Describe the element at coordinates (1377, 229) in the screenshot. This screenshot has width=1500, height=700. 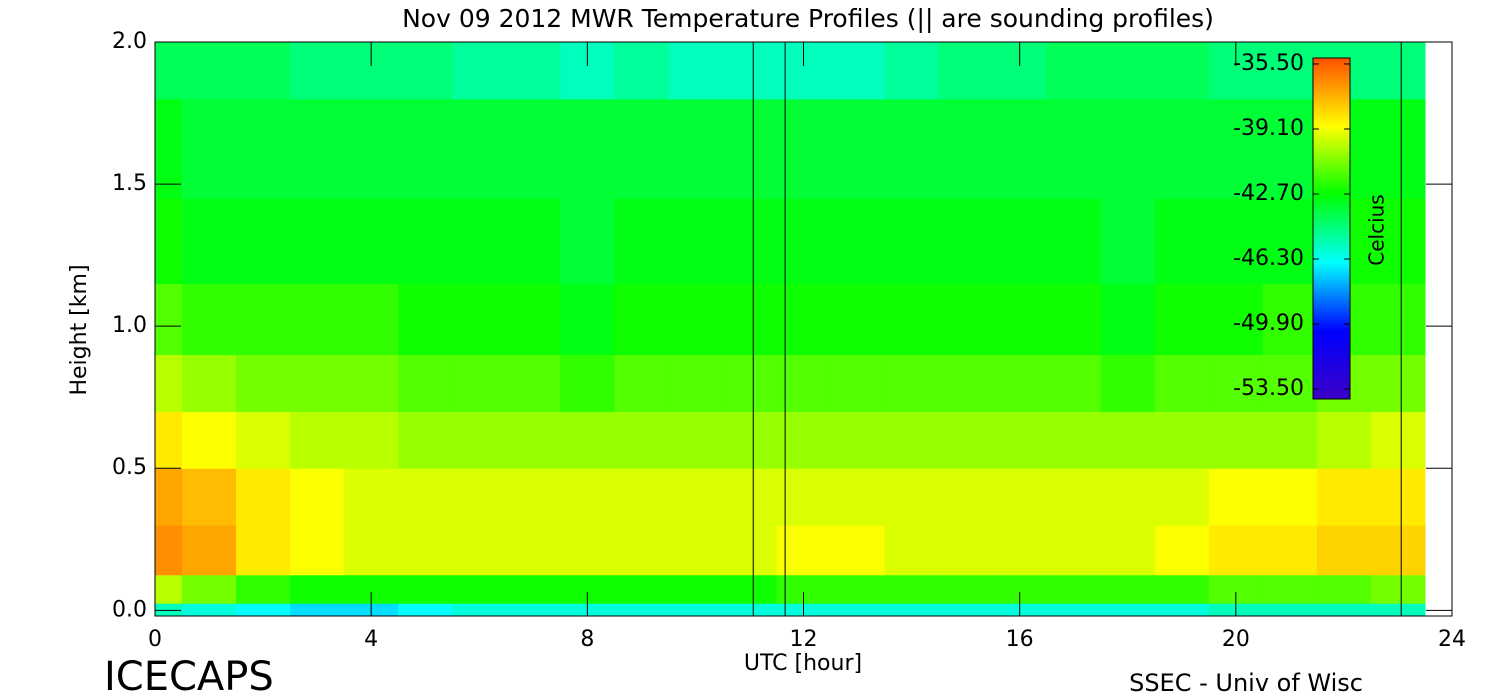
I see `colorbar-label: Celcius` at that location.